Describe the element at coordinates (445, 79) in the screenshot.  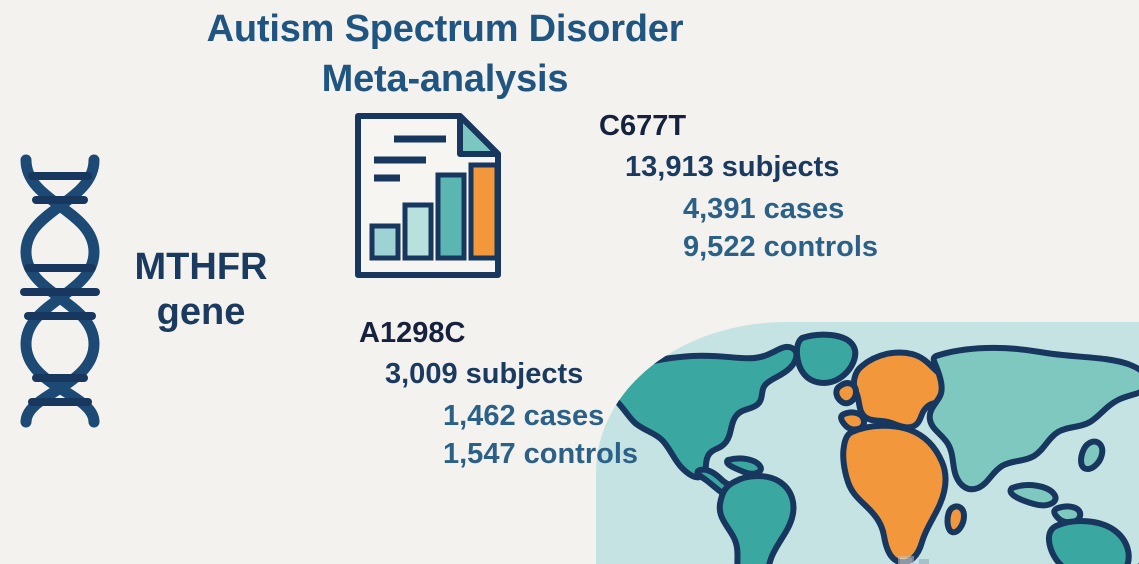
I see `title-line-2: Meta-analysis` at that location.